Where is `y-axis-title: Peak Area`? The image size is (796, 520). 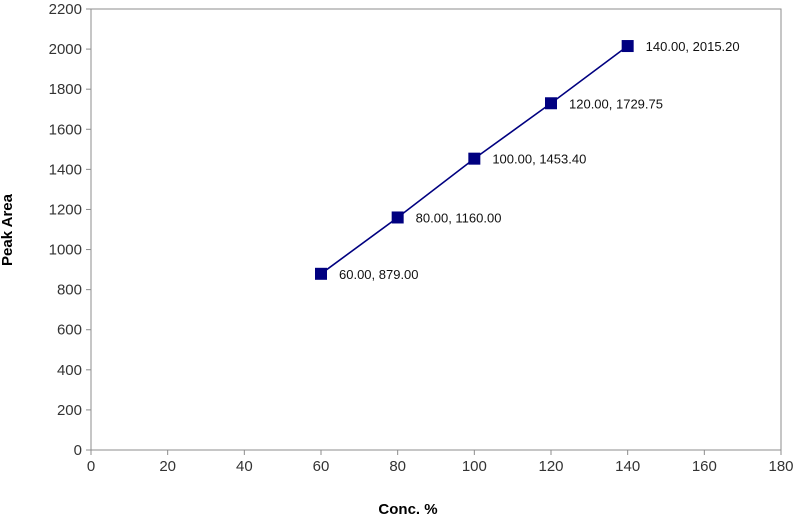 y-axis-title: Peak Area is located at coordinates (8, 229).